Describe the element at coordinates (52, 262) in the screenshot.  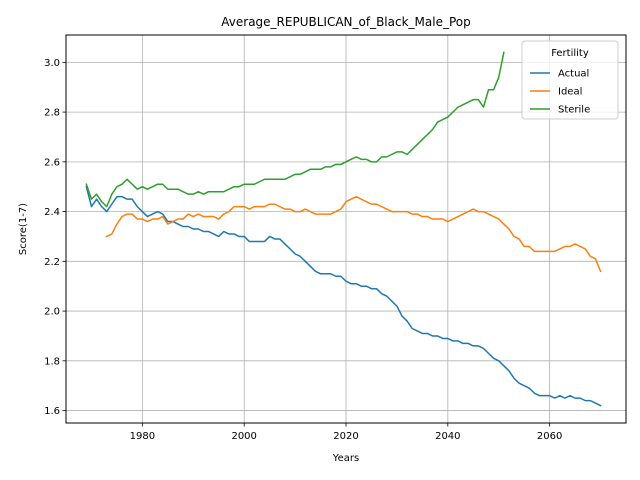
I see `y-tick-label: 2.2` at that location.